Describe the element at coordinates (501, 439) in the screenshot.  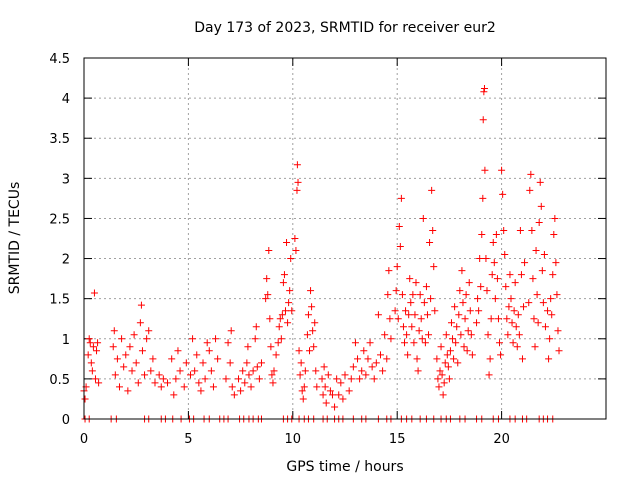
I see `x-tick-label: 20` at that location.